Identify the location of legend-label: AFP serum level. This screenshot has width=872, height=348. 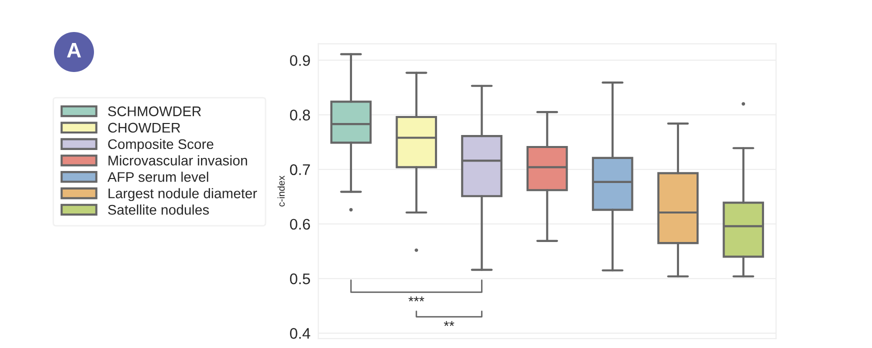
(157, 177).